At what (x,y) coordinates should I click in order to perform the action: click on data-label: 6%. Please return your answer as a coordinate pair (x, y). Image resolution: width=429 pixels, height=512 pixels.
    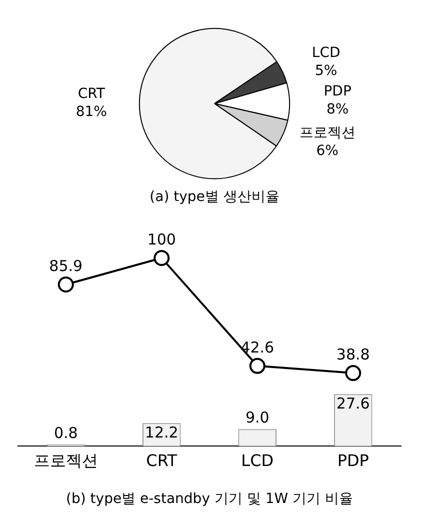
    Looking at the image, I should click on (327, 151).